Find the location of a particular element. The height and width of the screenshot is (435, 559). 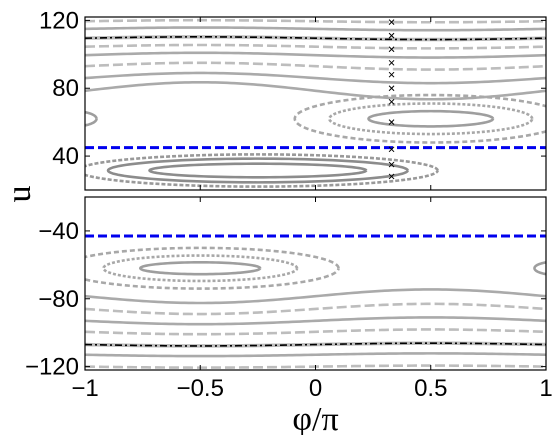

y-tick-label: −40 is located at coordinates (58, 231).